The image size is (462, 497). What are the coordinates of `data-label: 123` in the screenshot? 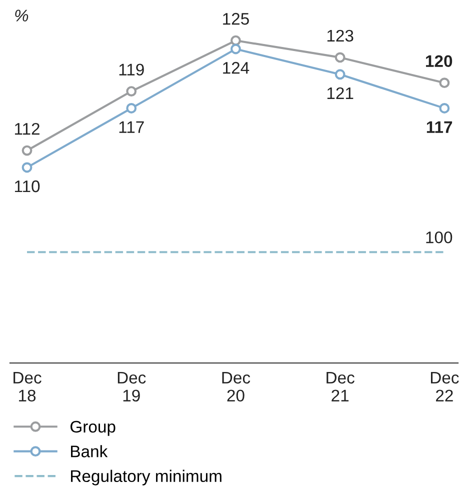 It's located at (340, 36).